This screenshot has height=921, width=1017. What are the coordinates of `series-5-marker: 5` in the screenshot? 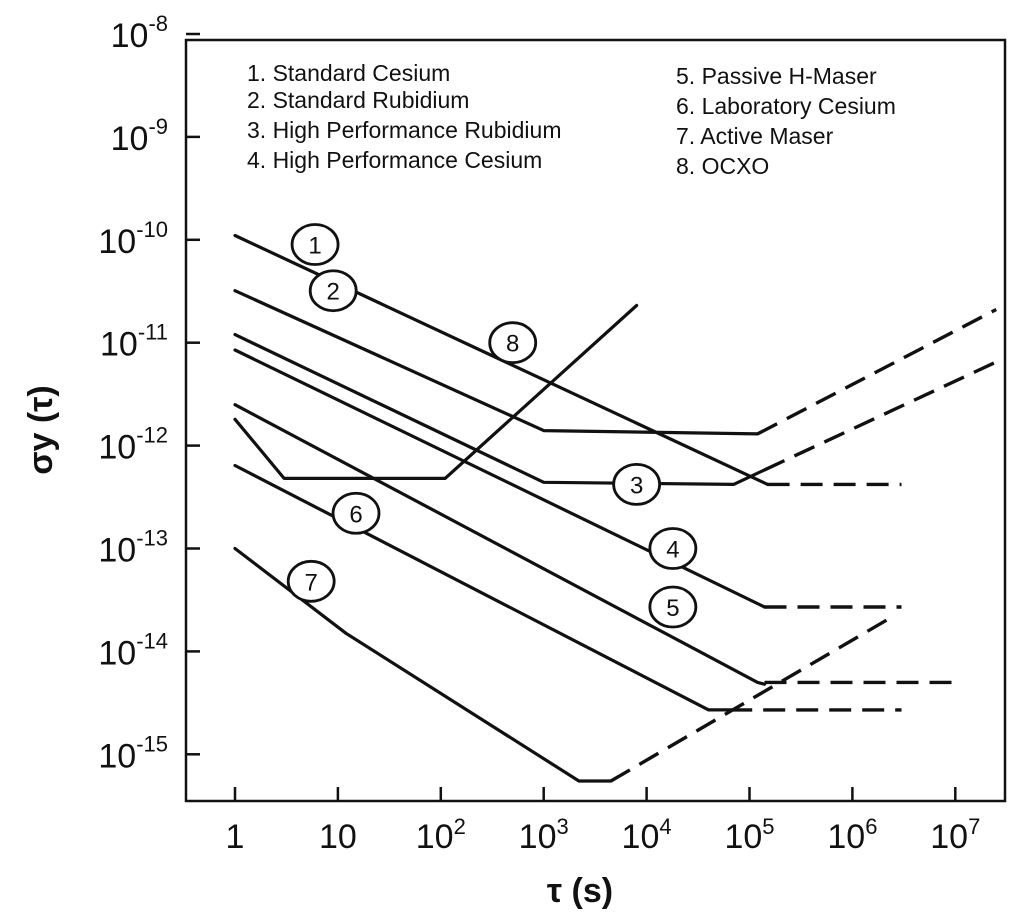 It's located at (673, 607).